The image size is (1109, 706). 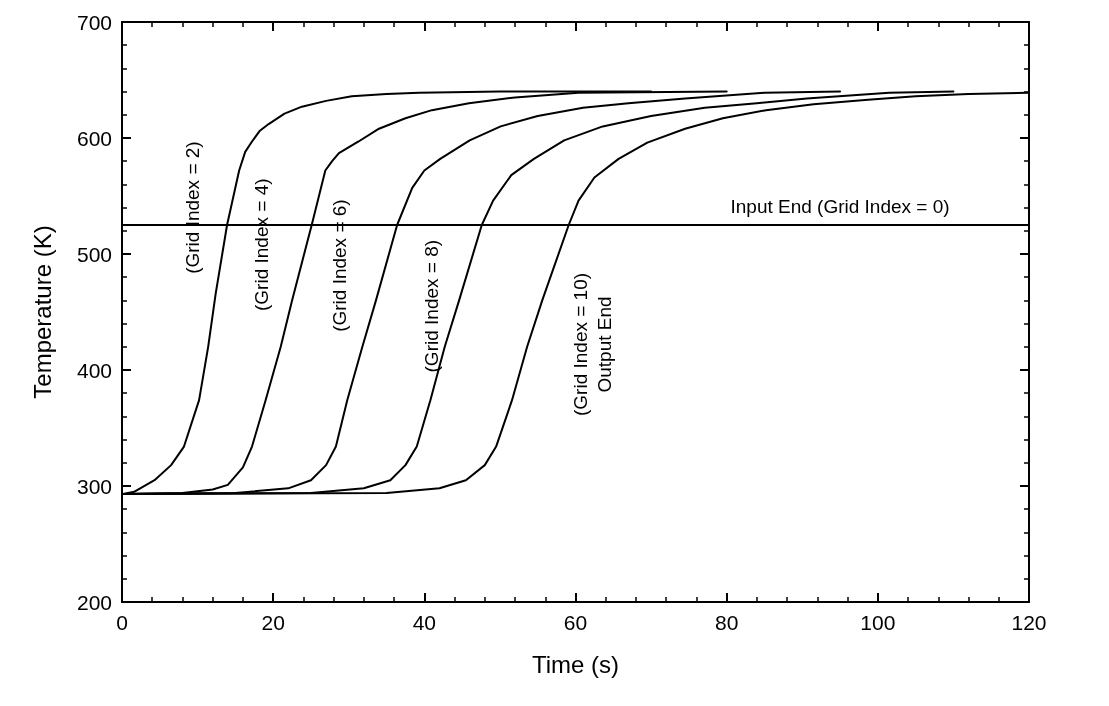 What do you see at coordinates (1029, 622) in the screenshot?
I see `x-tick-label: 120` at bounding box center [1029, 622].